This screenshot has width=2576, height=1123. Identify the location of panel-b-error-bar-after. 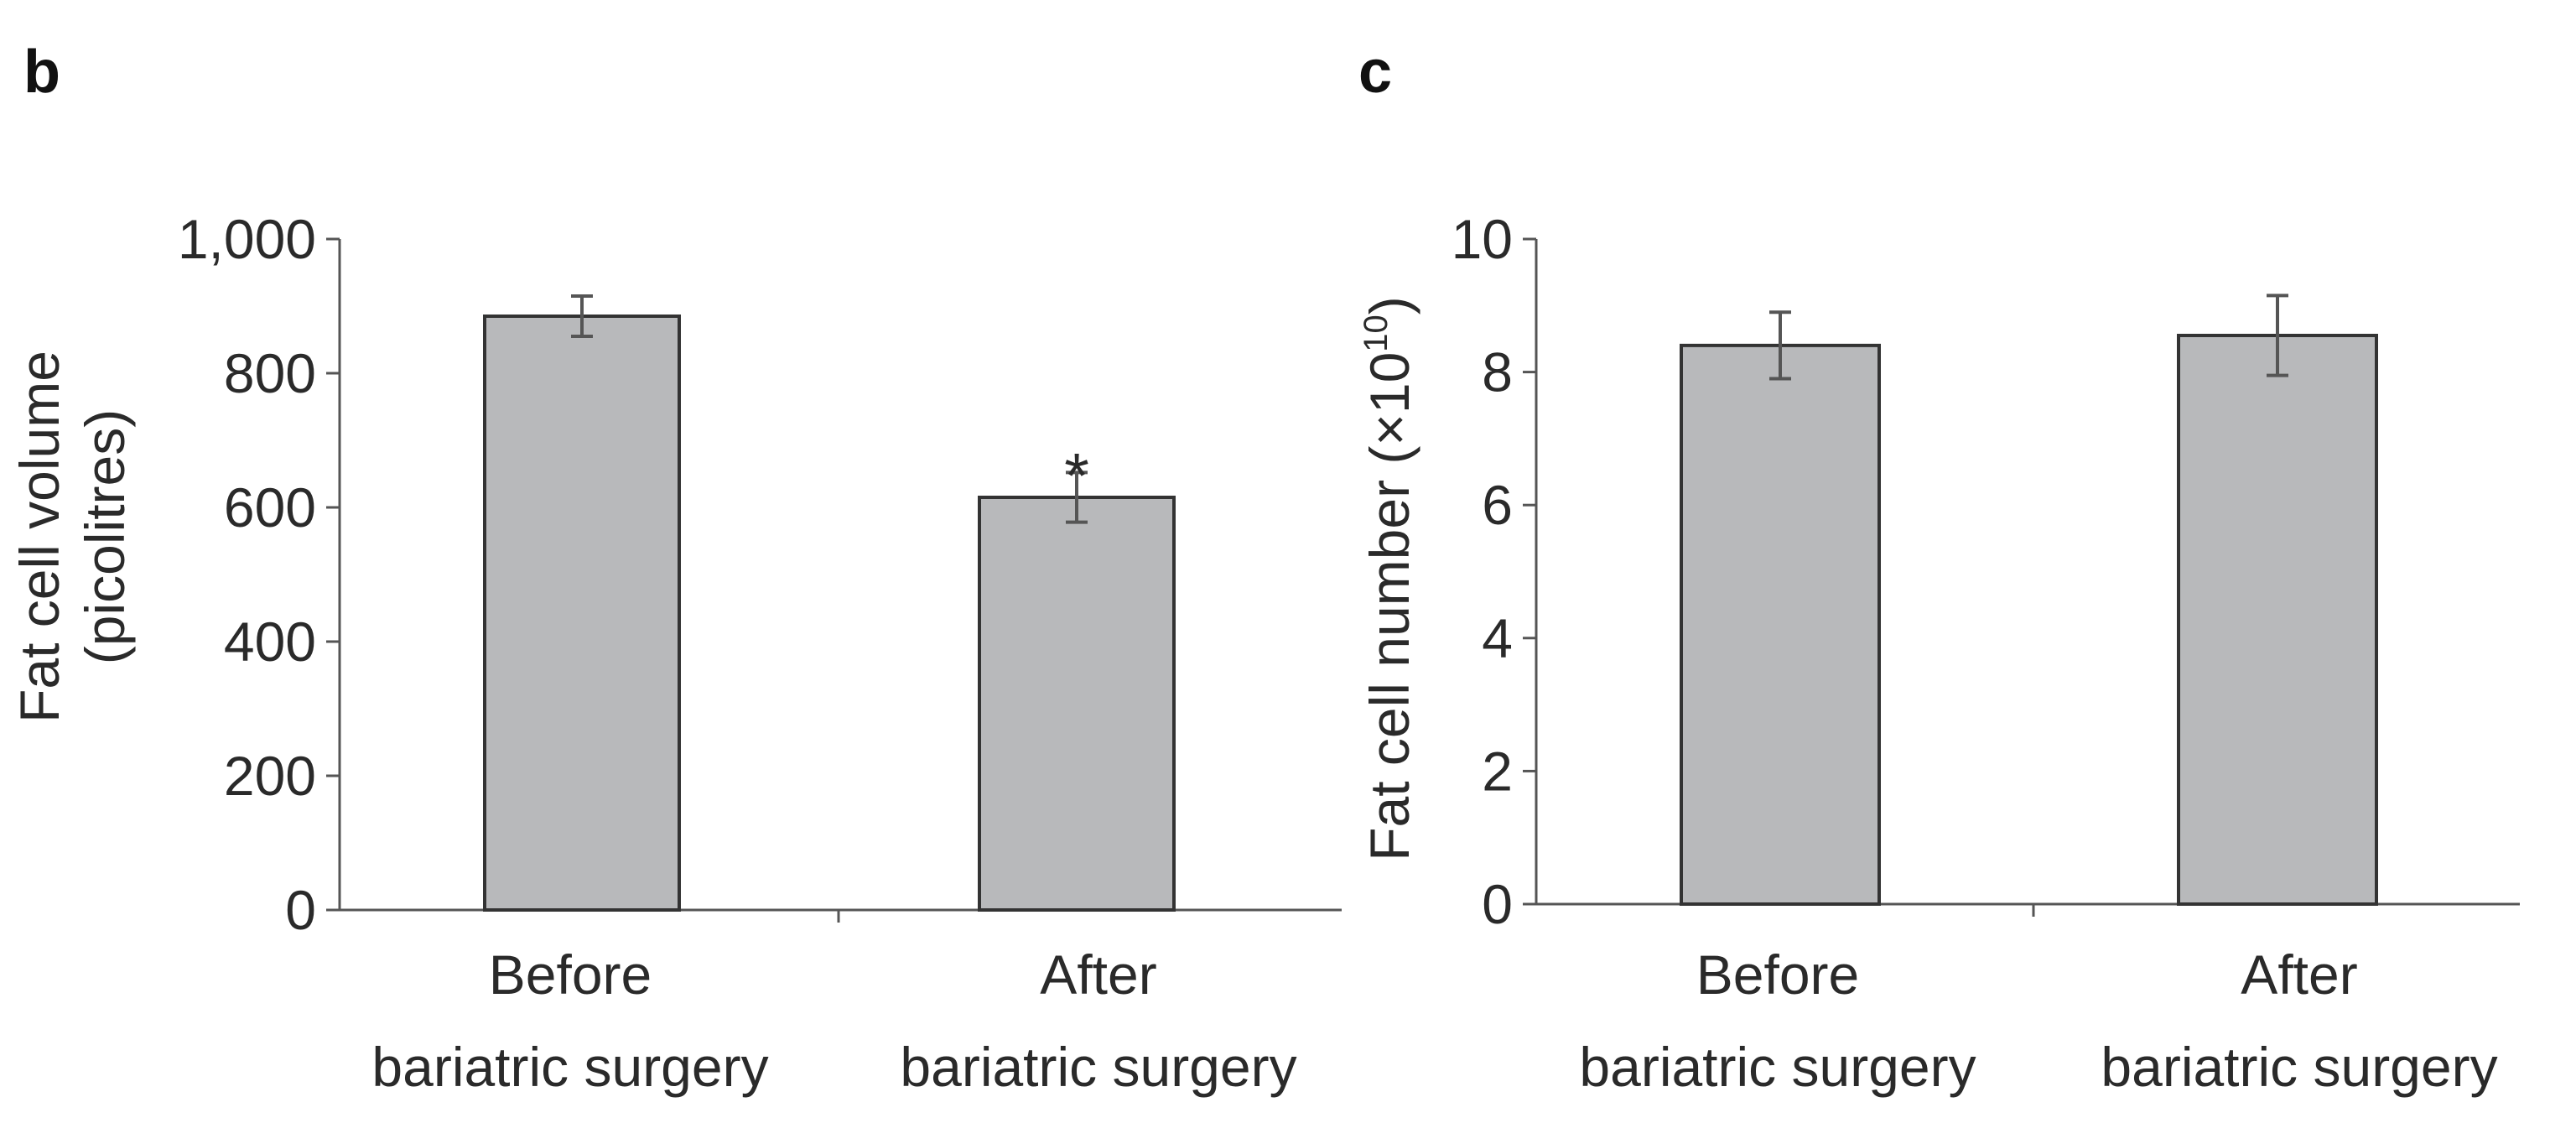
(1077, 498).